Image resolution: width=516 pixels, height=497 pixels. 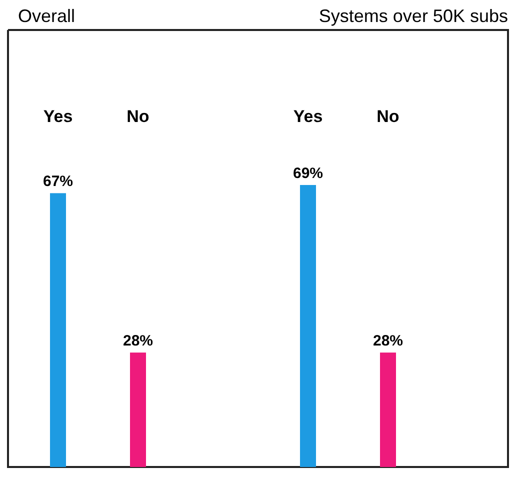 I want to click on data-label: 67%, so click(x=58, y=181).